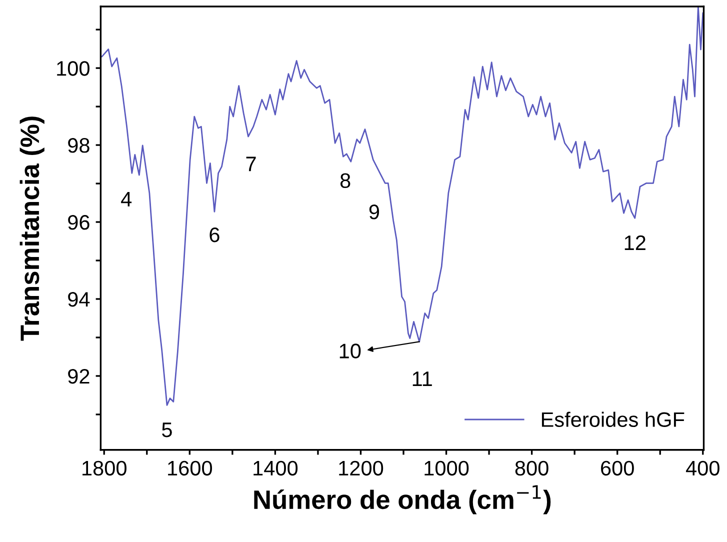  I want to click on annotation: 4, so click(126, 199).